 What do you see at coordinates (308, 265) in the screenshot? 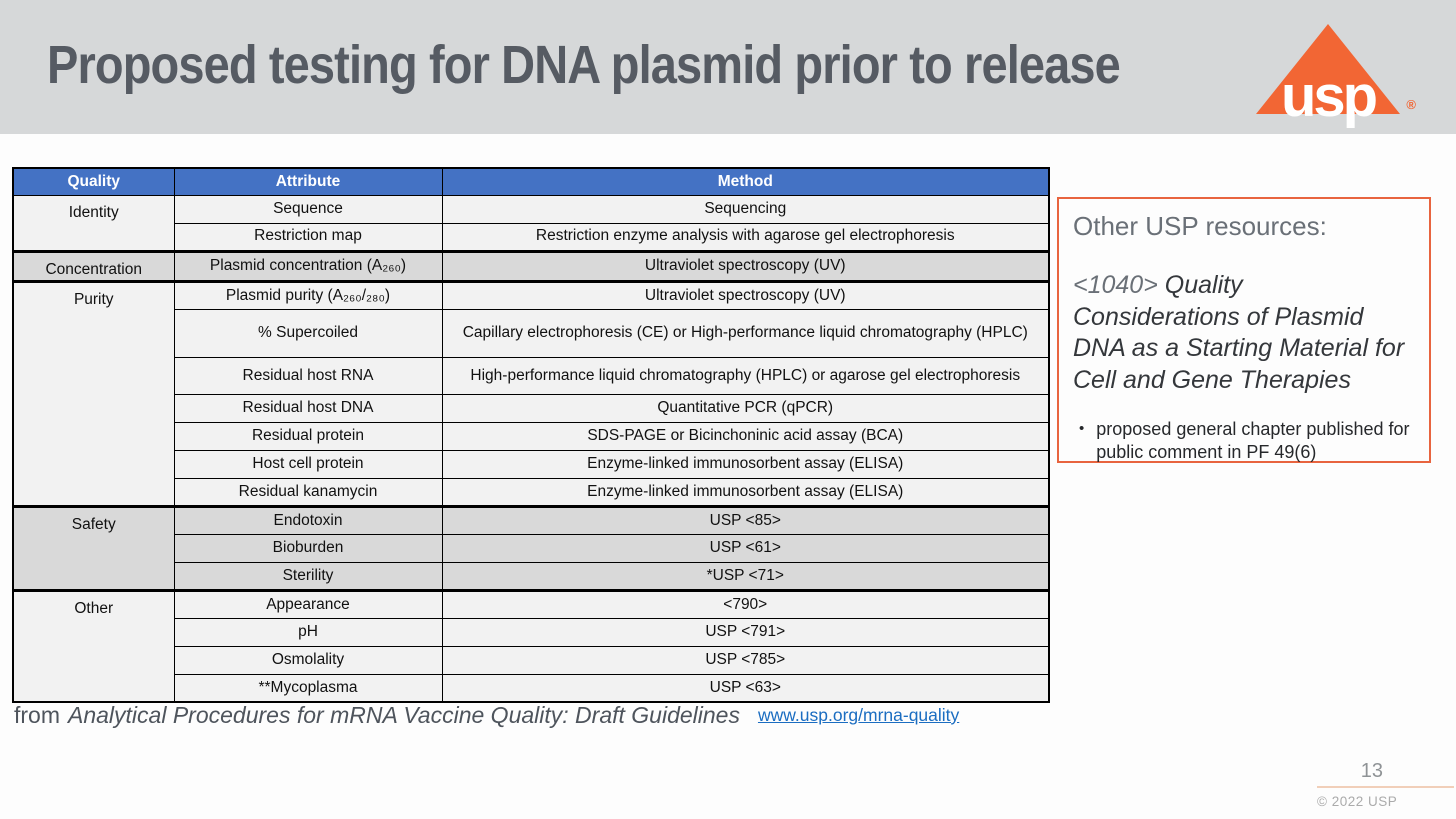
I see `attribute-cell: Plasmid concentration (A₂₆₀)` at bounding box center [308, 265].